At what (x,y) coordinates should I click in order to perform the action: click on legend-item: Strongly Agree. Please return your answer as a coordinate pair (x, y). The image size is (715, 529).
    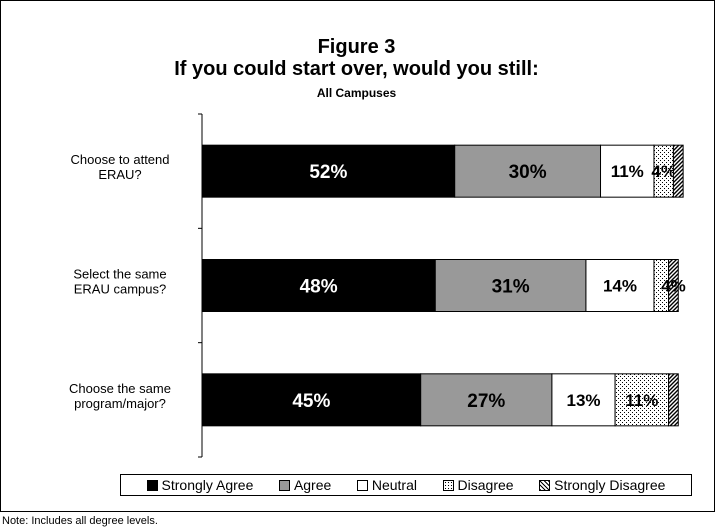
    Looking at the image, I should click on (200, 485).